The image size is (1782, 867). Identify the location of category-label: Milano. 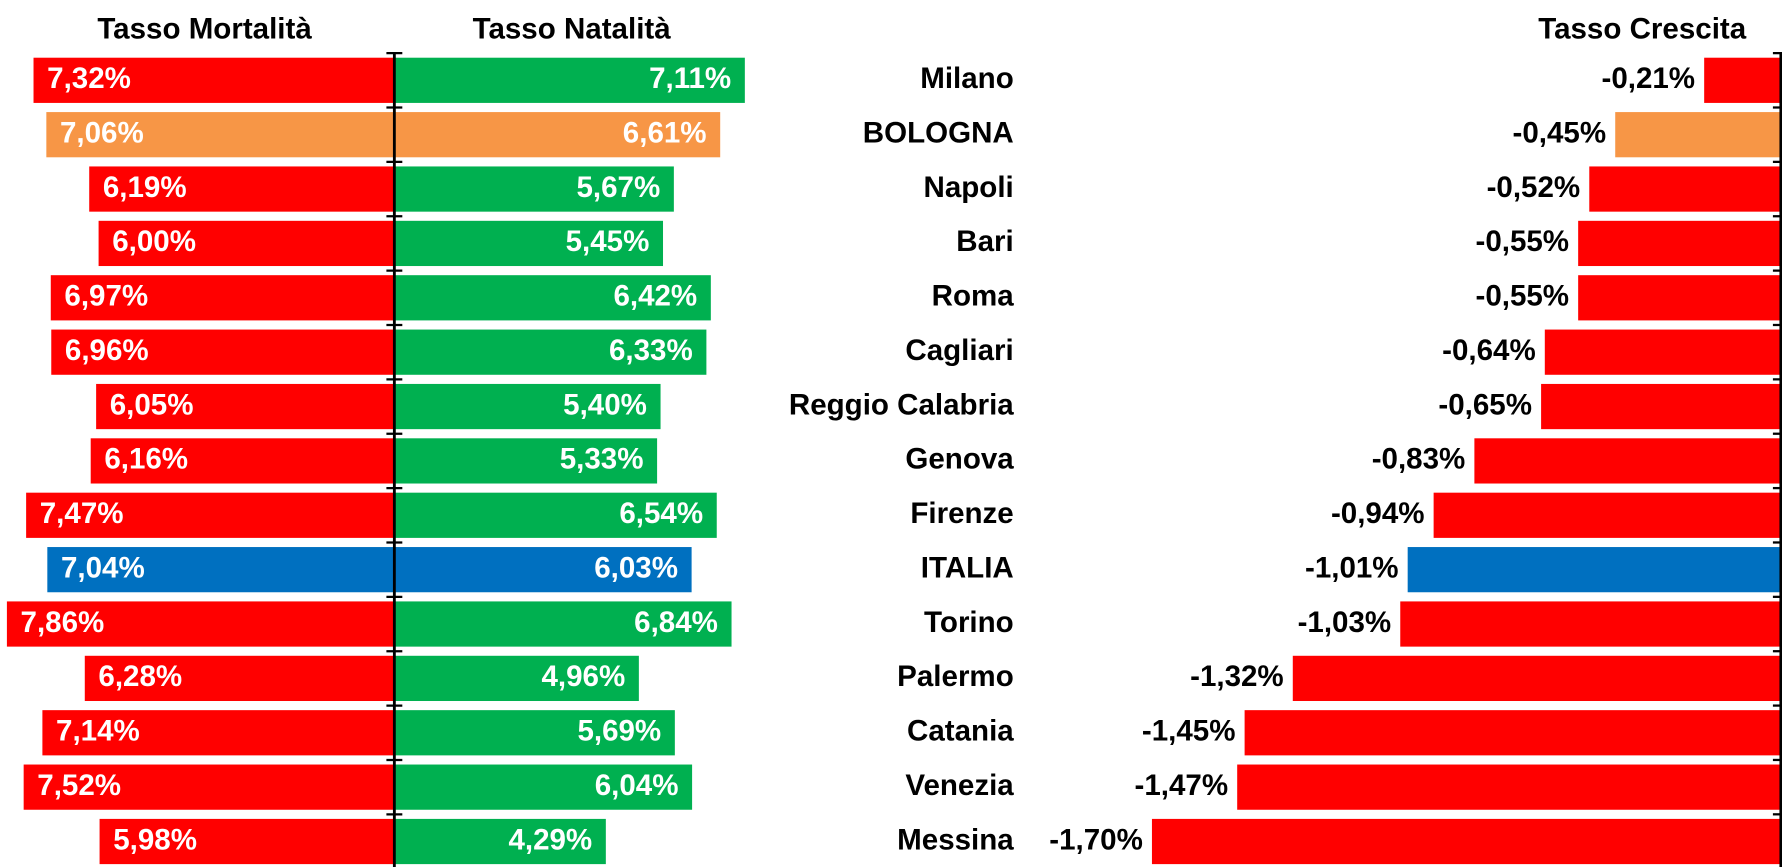
(967, 78).